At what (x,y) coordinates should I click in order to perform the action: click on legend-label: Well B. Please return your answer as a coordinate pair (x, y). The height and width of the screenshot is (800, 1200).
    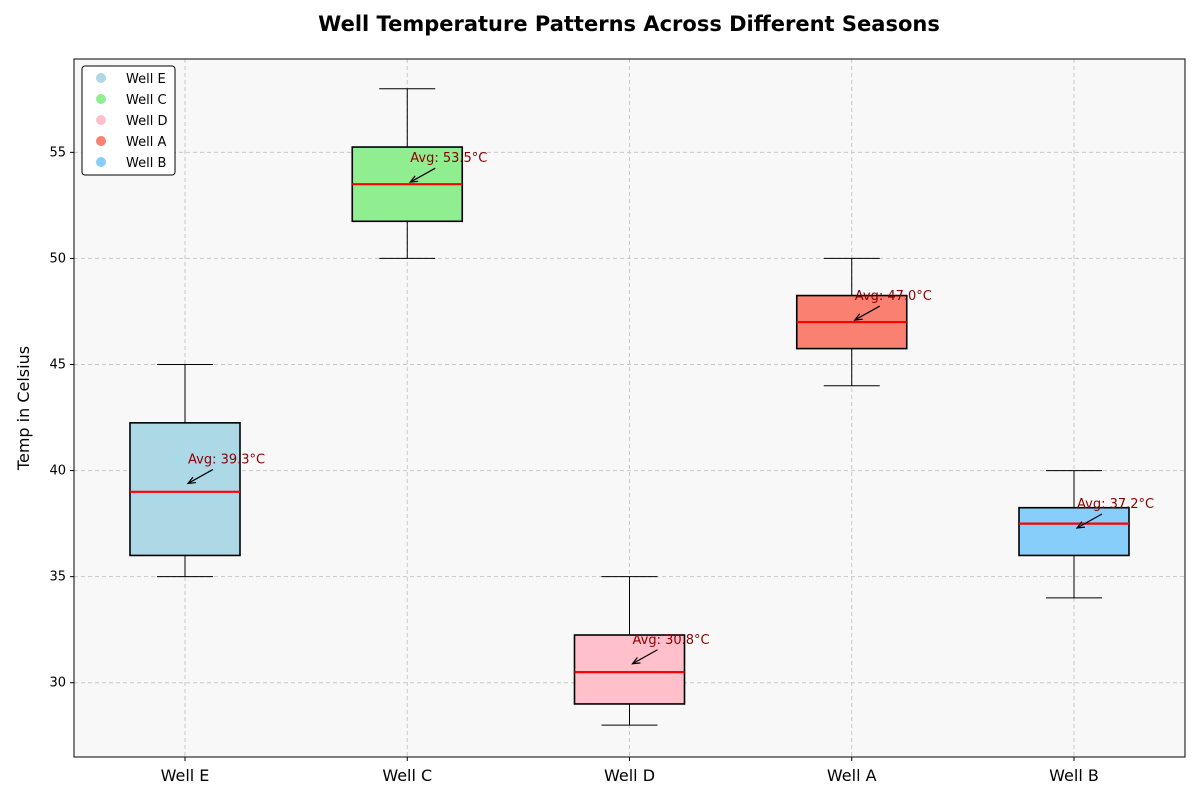
    Looking at the image, I should click on (146, 163).